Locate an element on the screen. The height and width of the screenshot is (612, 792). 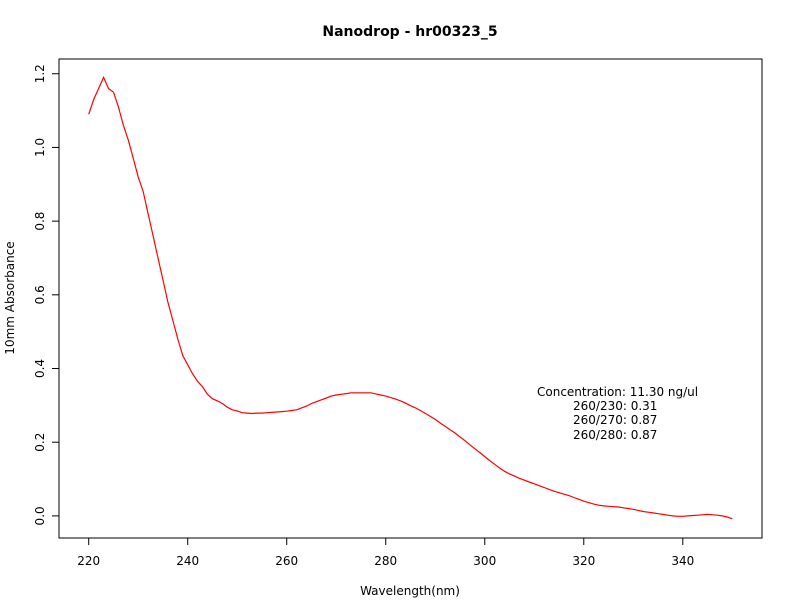
x-tick-label: 340 is located at coordinates (682, 561).